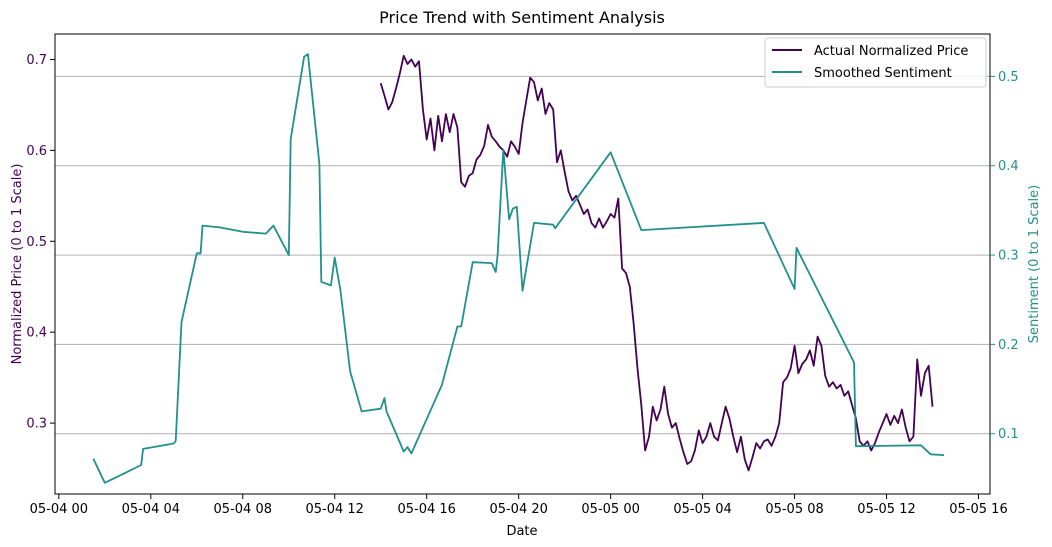 Image resolution: width=1052 pixels, height=547 pixels. I want to click on y-left-tick-label-1: 0.4, so click(36, 333).